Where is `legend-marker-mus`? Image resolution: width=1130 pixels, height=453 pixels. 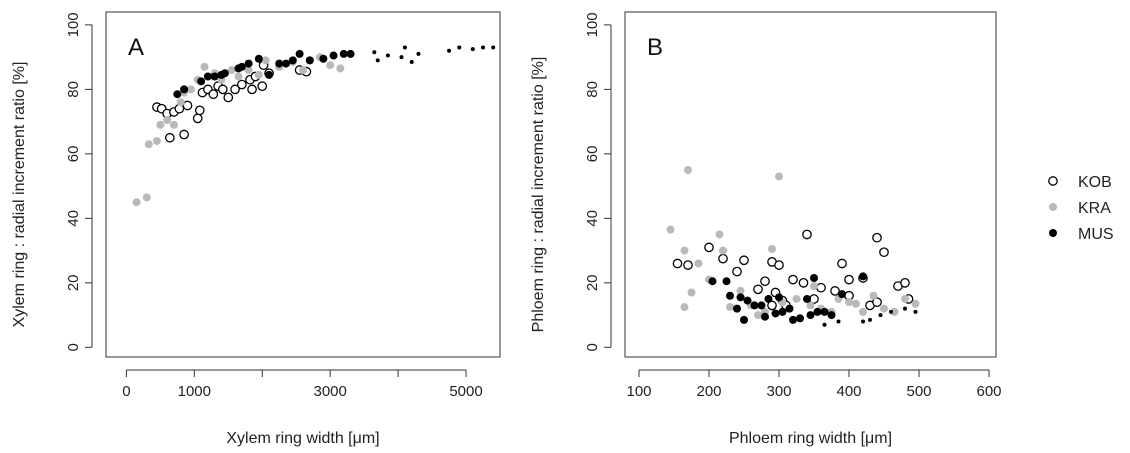
legend-marker-mus is located at coordinates (1053, 233).